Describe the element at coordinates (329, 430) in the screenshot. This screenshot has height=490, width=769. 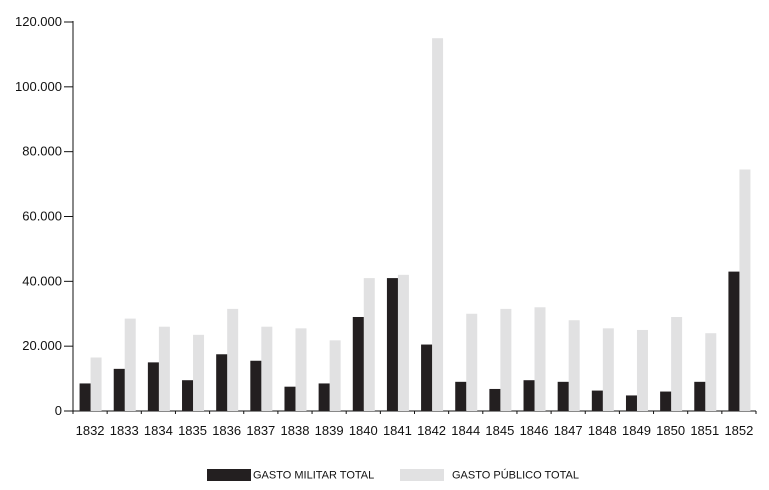
I see `x-tick-label: 1839` at that location.